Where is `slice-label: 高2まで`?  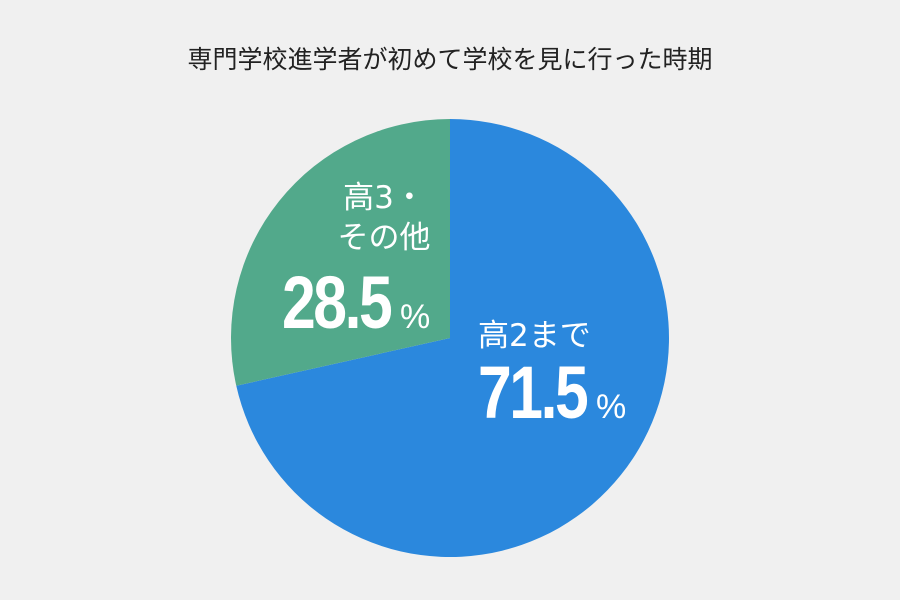 slice-label: 高2まで is located at coordinates (534, 336).